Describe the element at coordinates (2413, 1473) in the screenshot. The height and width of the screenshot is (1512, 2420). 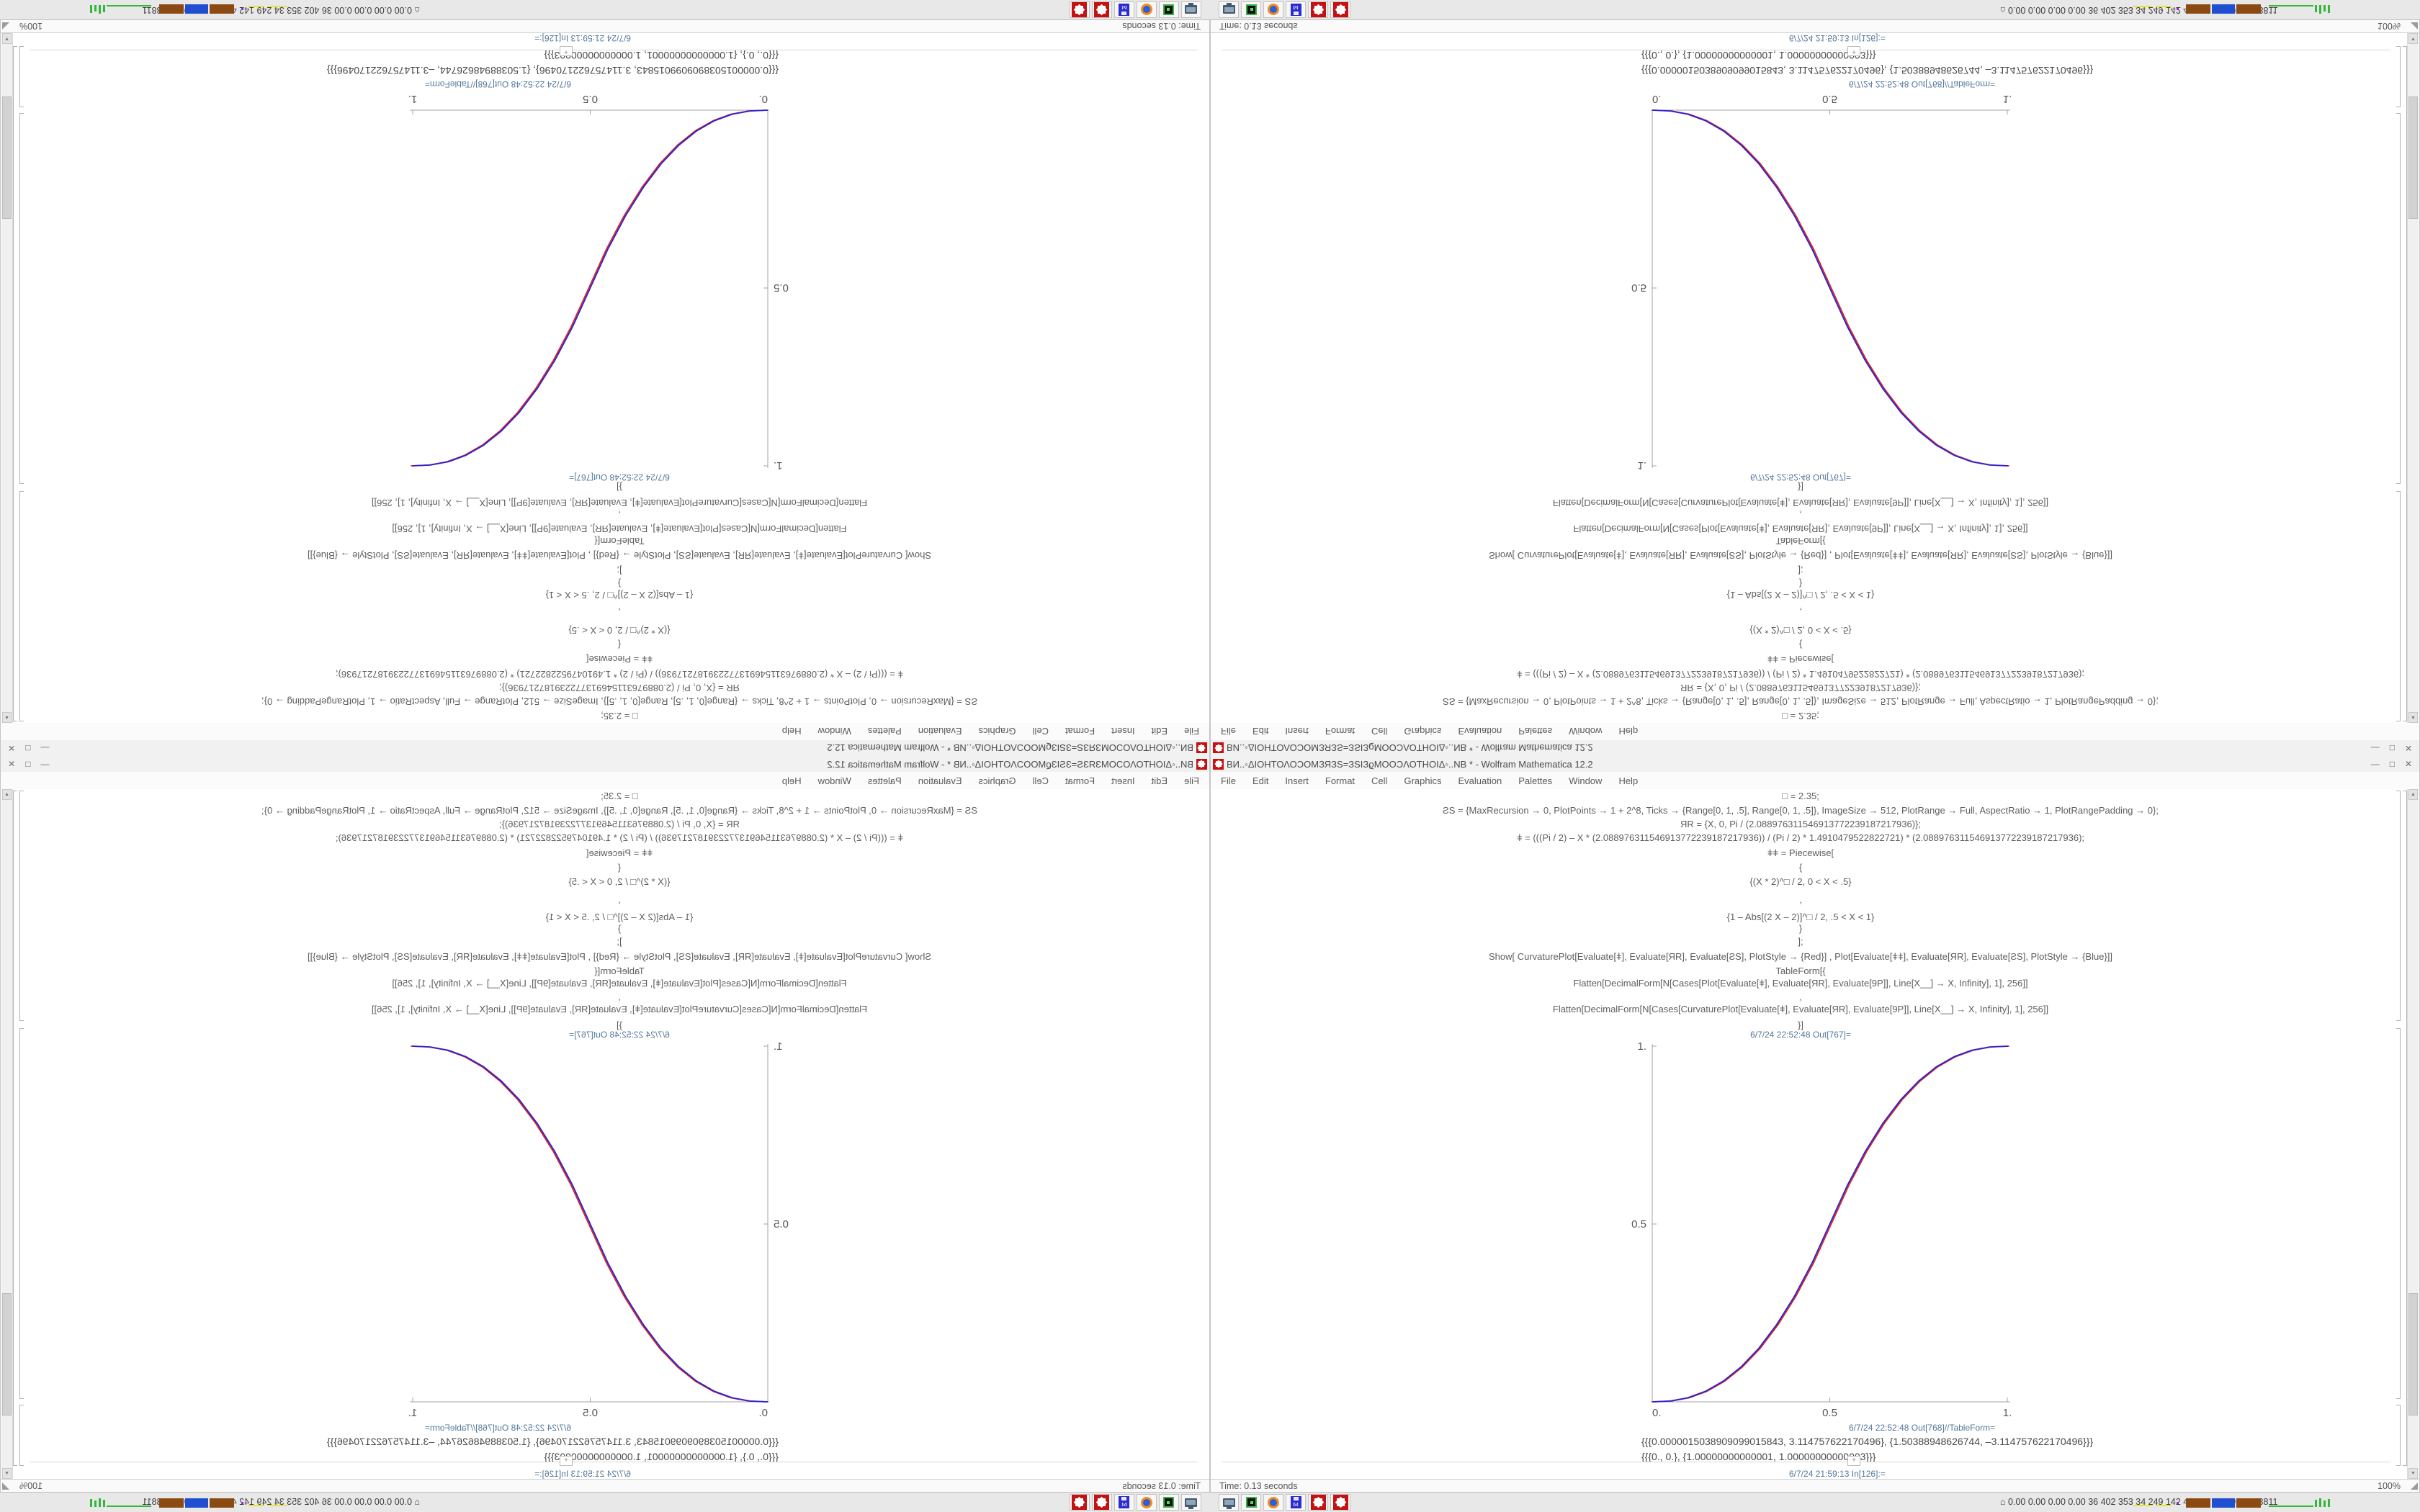
I see `scroll-down-button: ▼` at that location.